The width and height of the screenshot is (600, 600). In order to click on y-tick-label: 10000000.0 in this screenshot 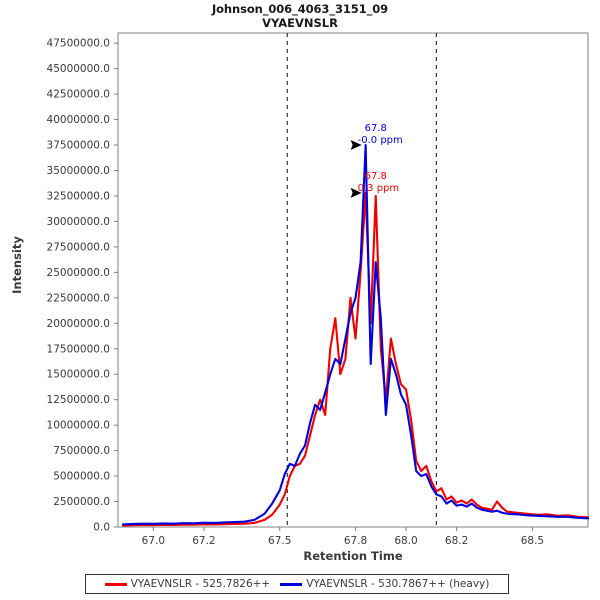, I will do `click(78, 426)`.